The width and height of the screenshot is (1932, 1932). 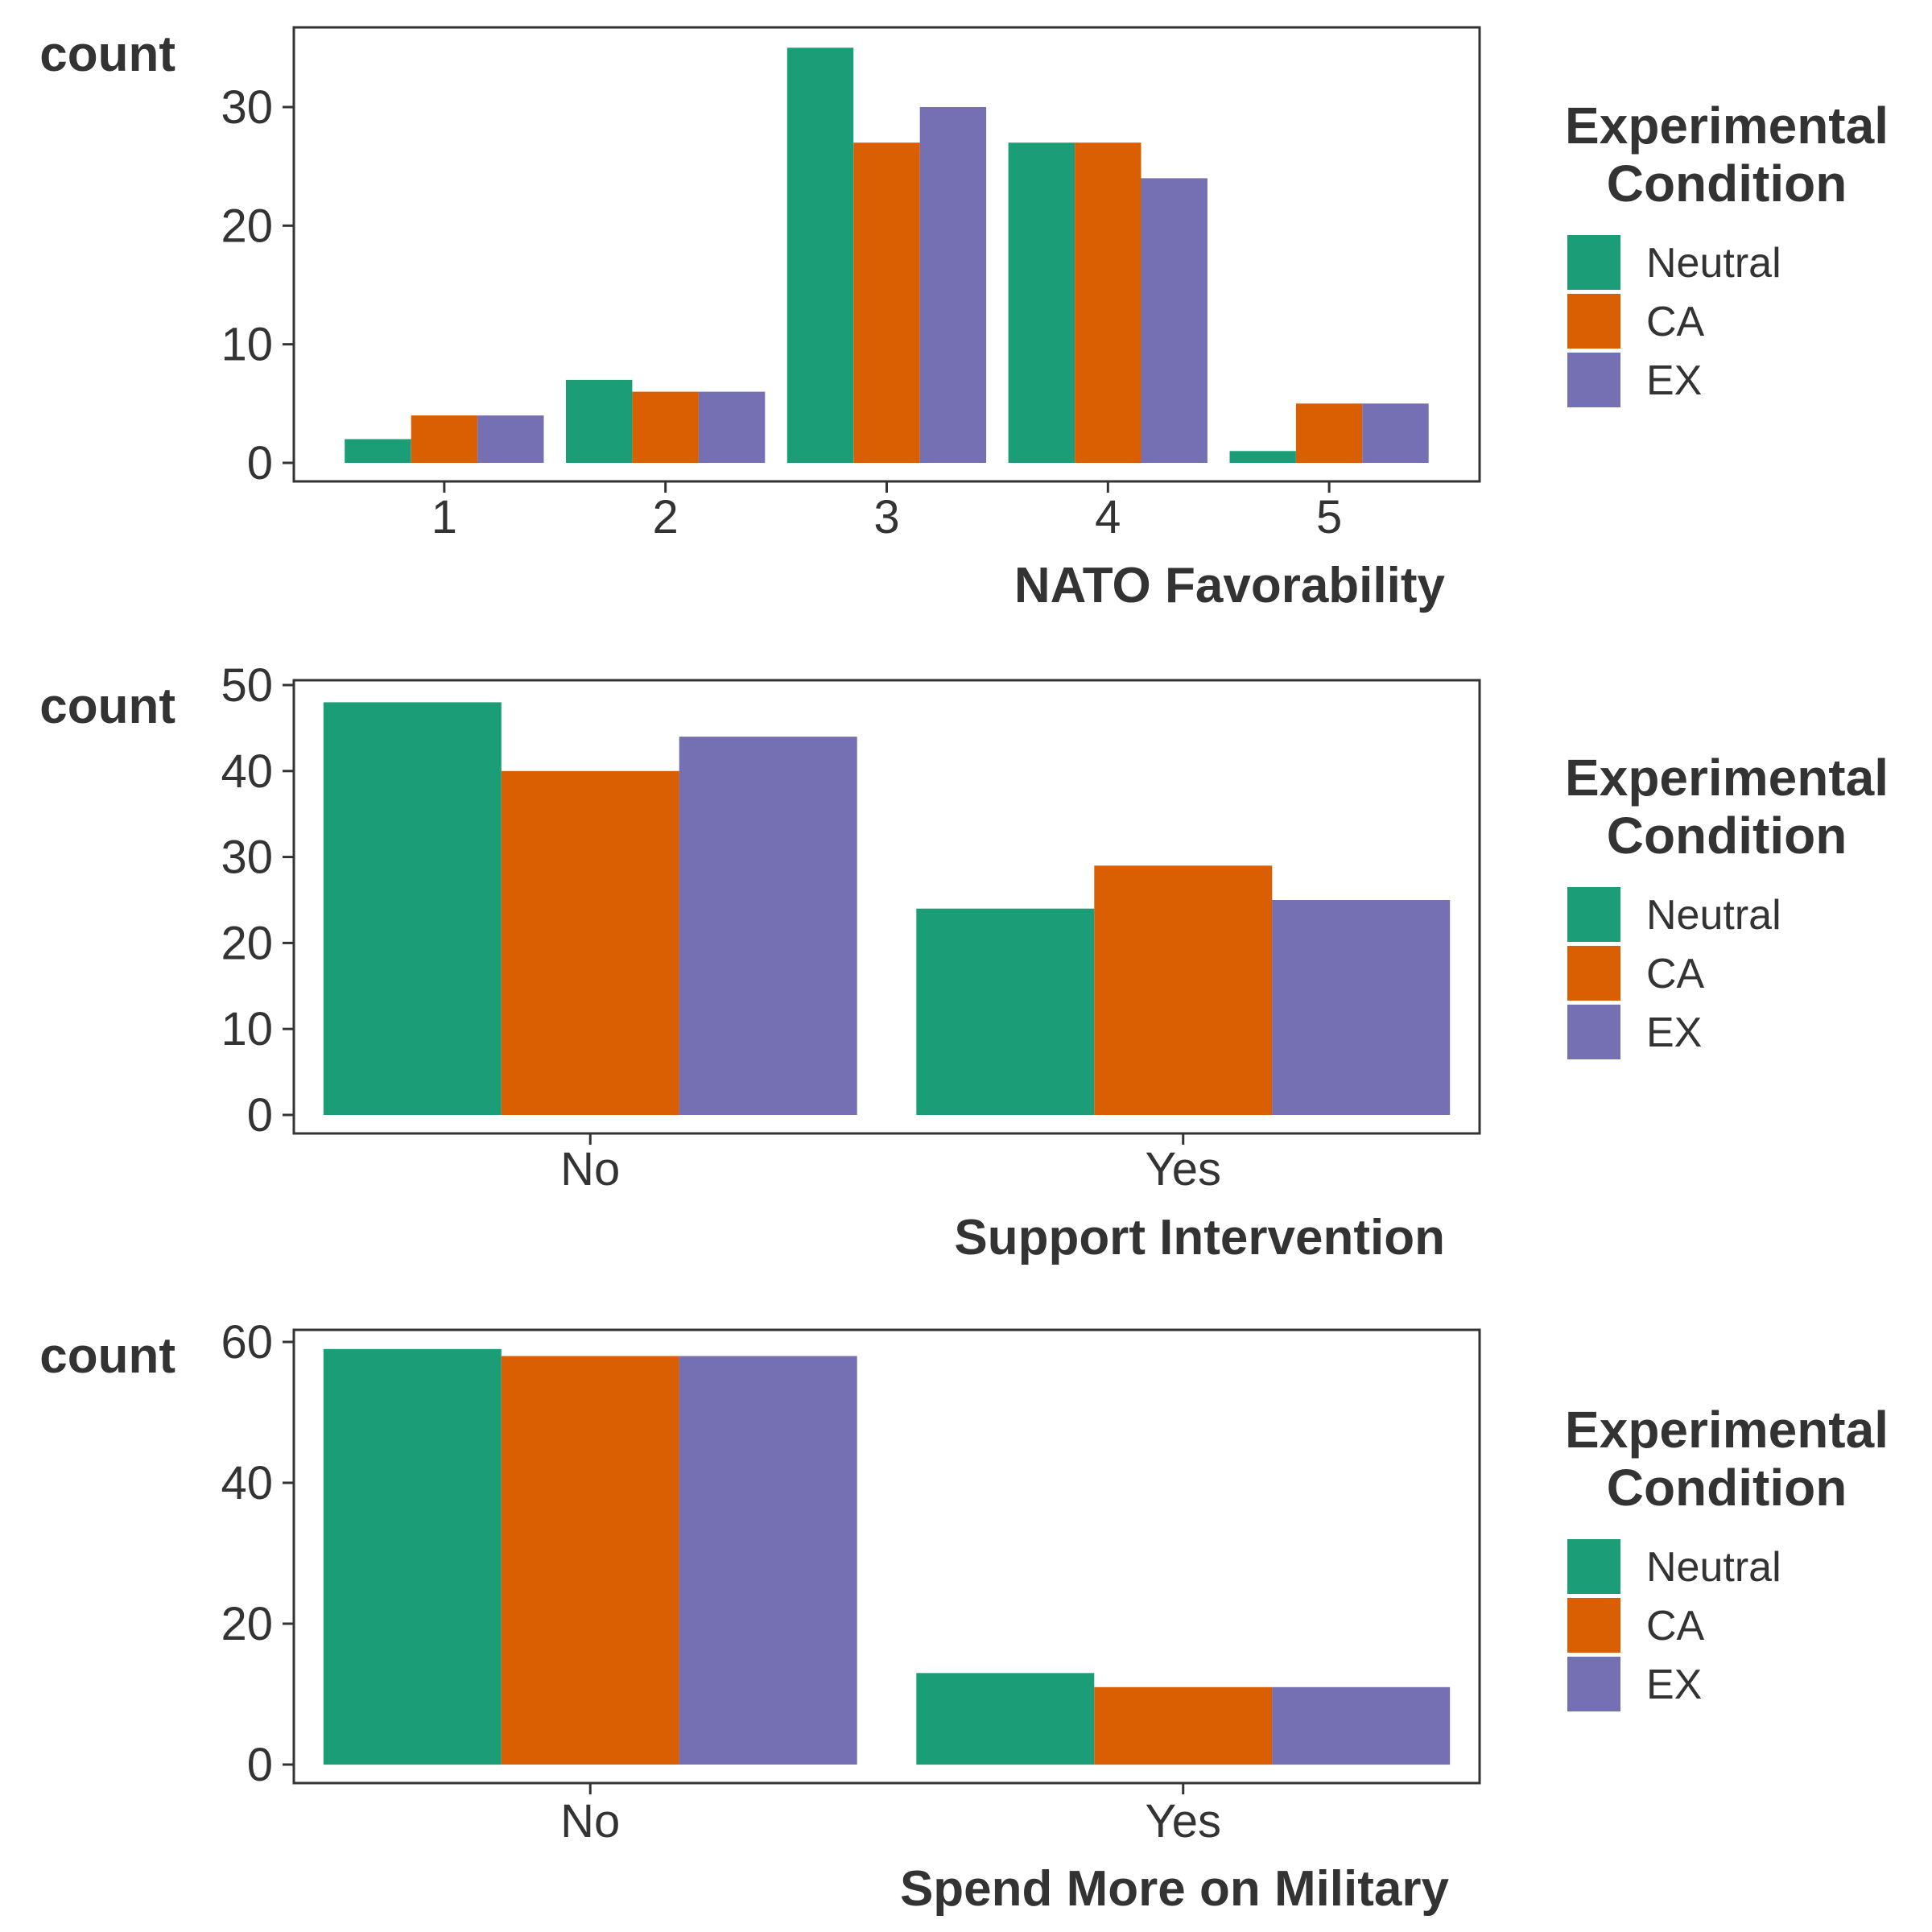 What do you see at coordinates (1006, 1011) in the screenshot?
I see `bar-neutral-yes` at bounding box center [1006, 1011].